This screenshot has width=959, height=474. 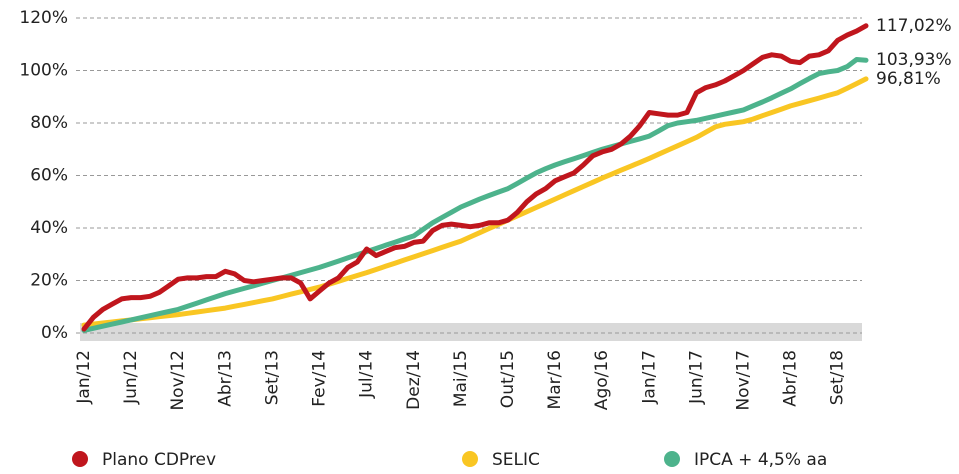 What do you see at coordinates (49, 123) in the screenshot?
I see `y-tick-label: 80%` at bounding box center [49, 123].